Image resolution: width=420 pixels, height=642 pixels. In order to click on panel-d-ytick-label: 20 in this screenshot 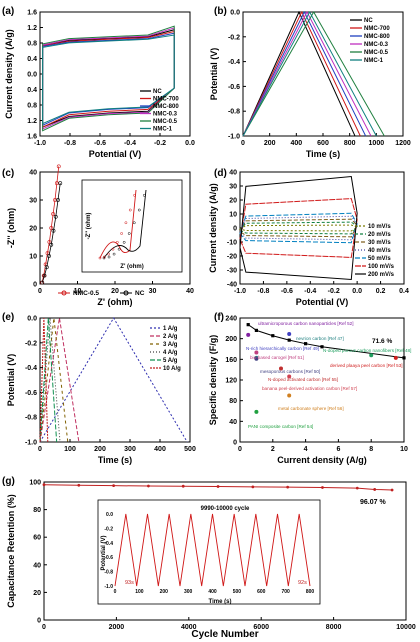, I will do `click(233, 201)`.